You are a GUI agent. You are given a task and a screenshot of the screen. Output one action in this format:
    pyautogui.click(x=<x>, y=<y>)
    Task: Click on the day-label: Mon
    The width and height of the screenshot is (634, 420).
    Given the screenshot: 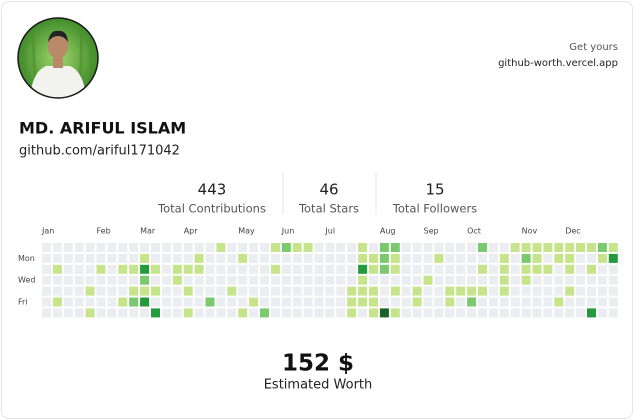 What is the action you would take?
    pyautogui.click(x=26, y=258)
    